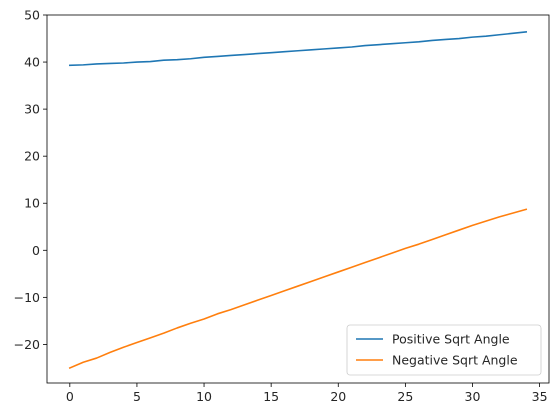 The image size is (554, 418). Describe the element at coordinates (70, 396) in the screenshot. I see `x-tick-label: 0` at that location.